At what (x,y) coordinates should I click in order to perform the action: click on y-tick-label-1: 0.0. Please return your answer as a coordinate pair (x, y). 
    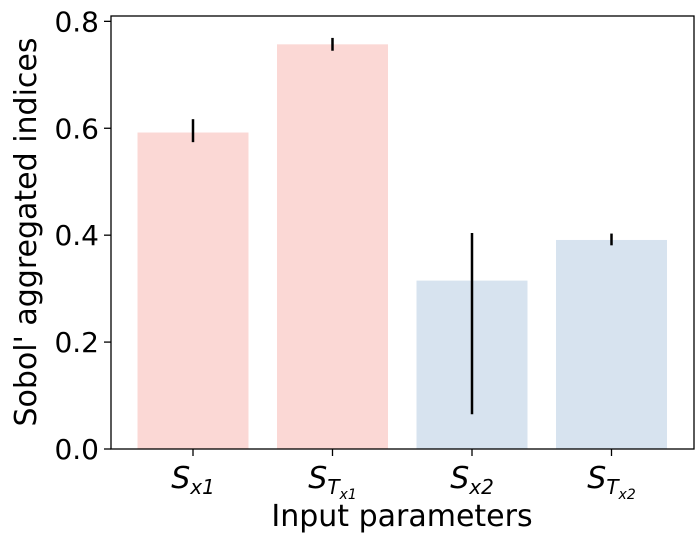
    Looking at the image, I should click on (76, 449).